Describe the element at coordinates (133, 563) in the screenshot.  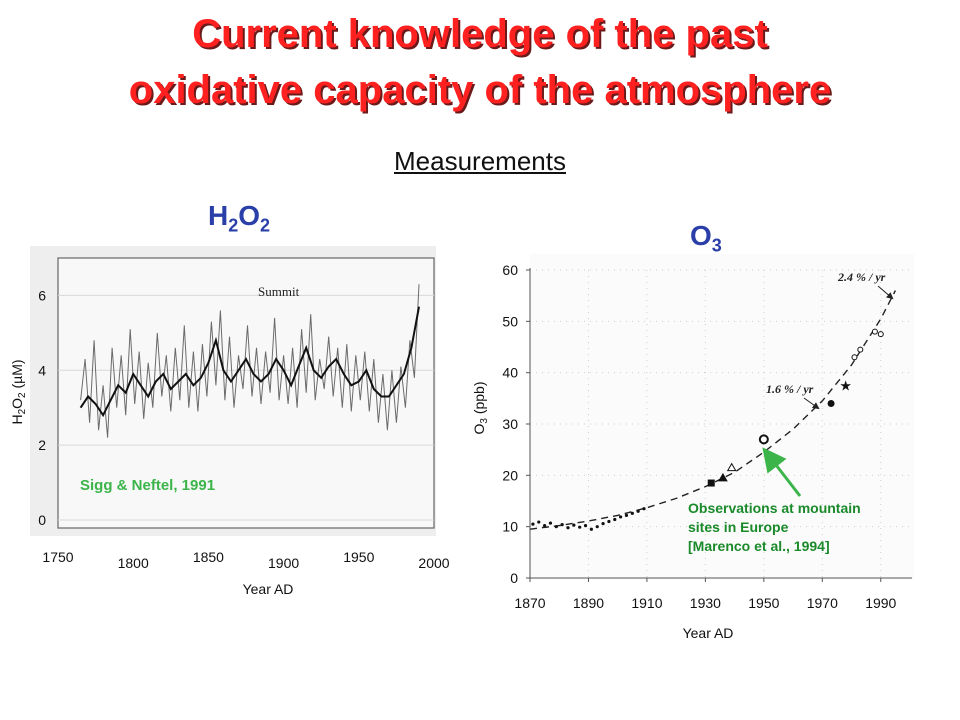
I see `h2o2-x-tick-label: 1800` at that location.